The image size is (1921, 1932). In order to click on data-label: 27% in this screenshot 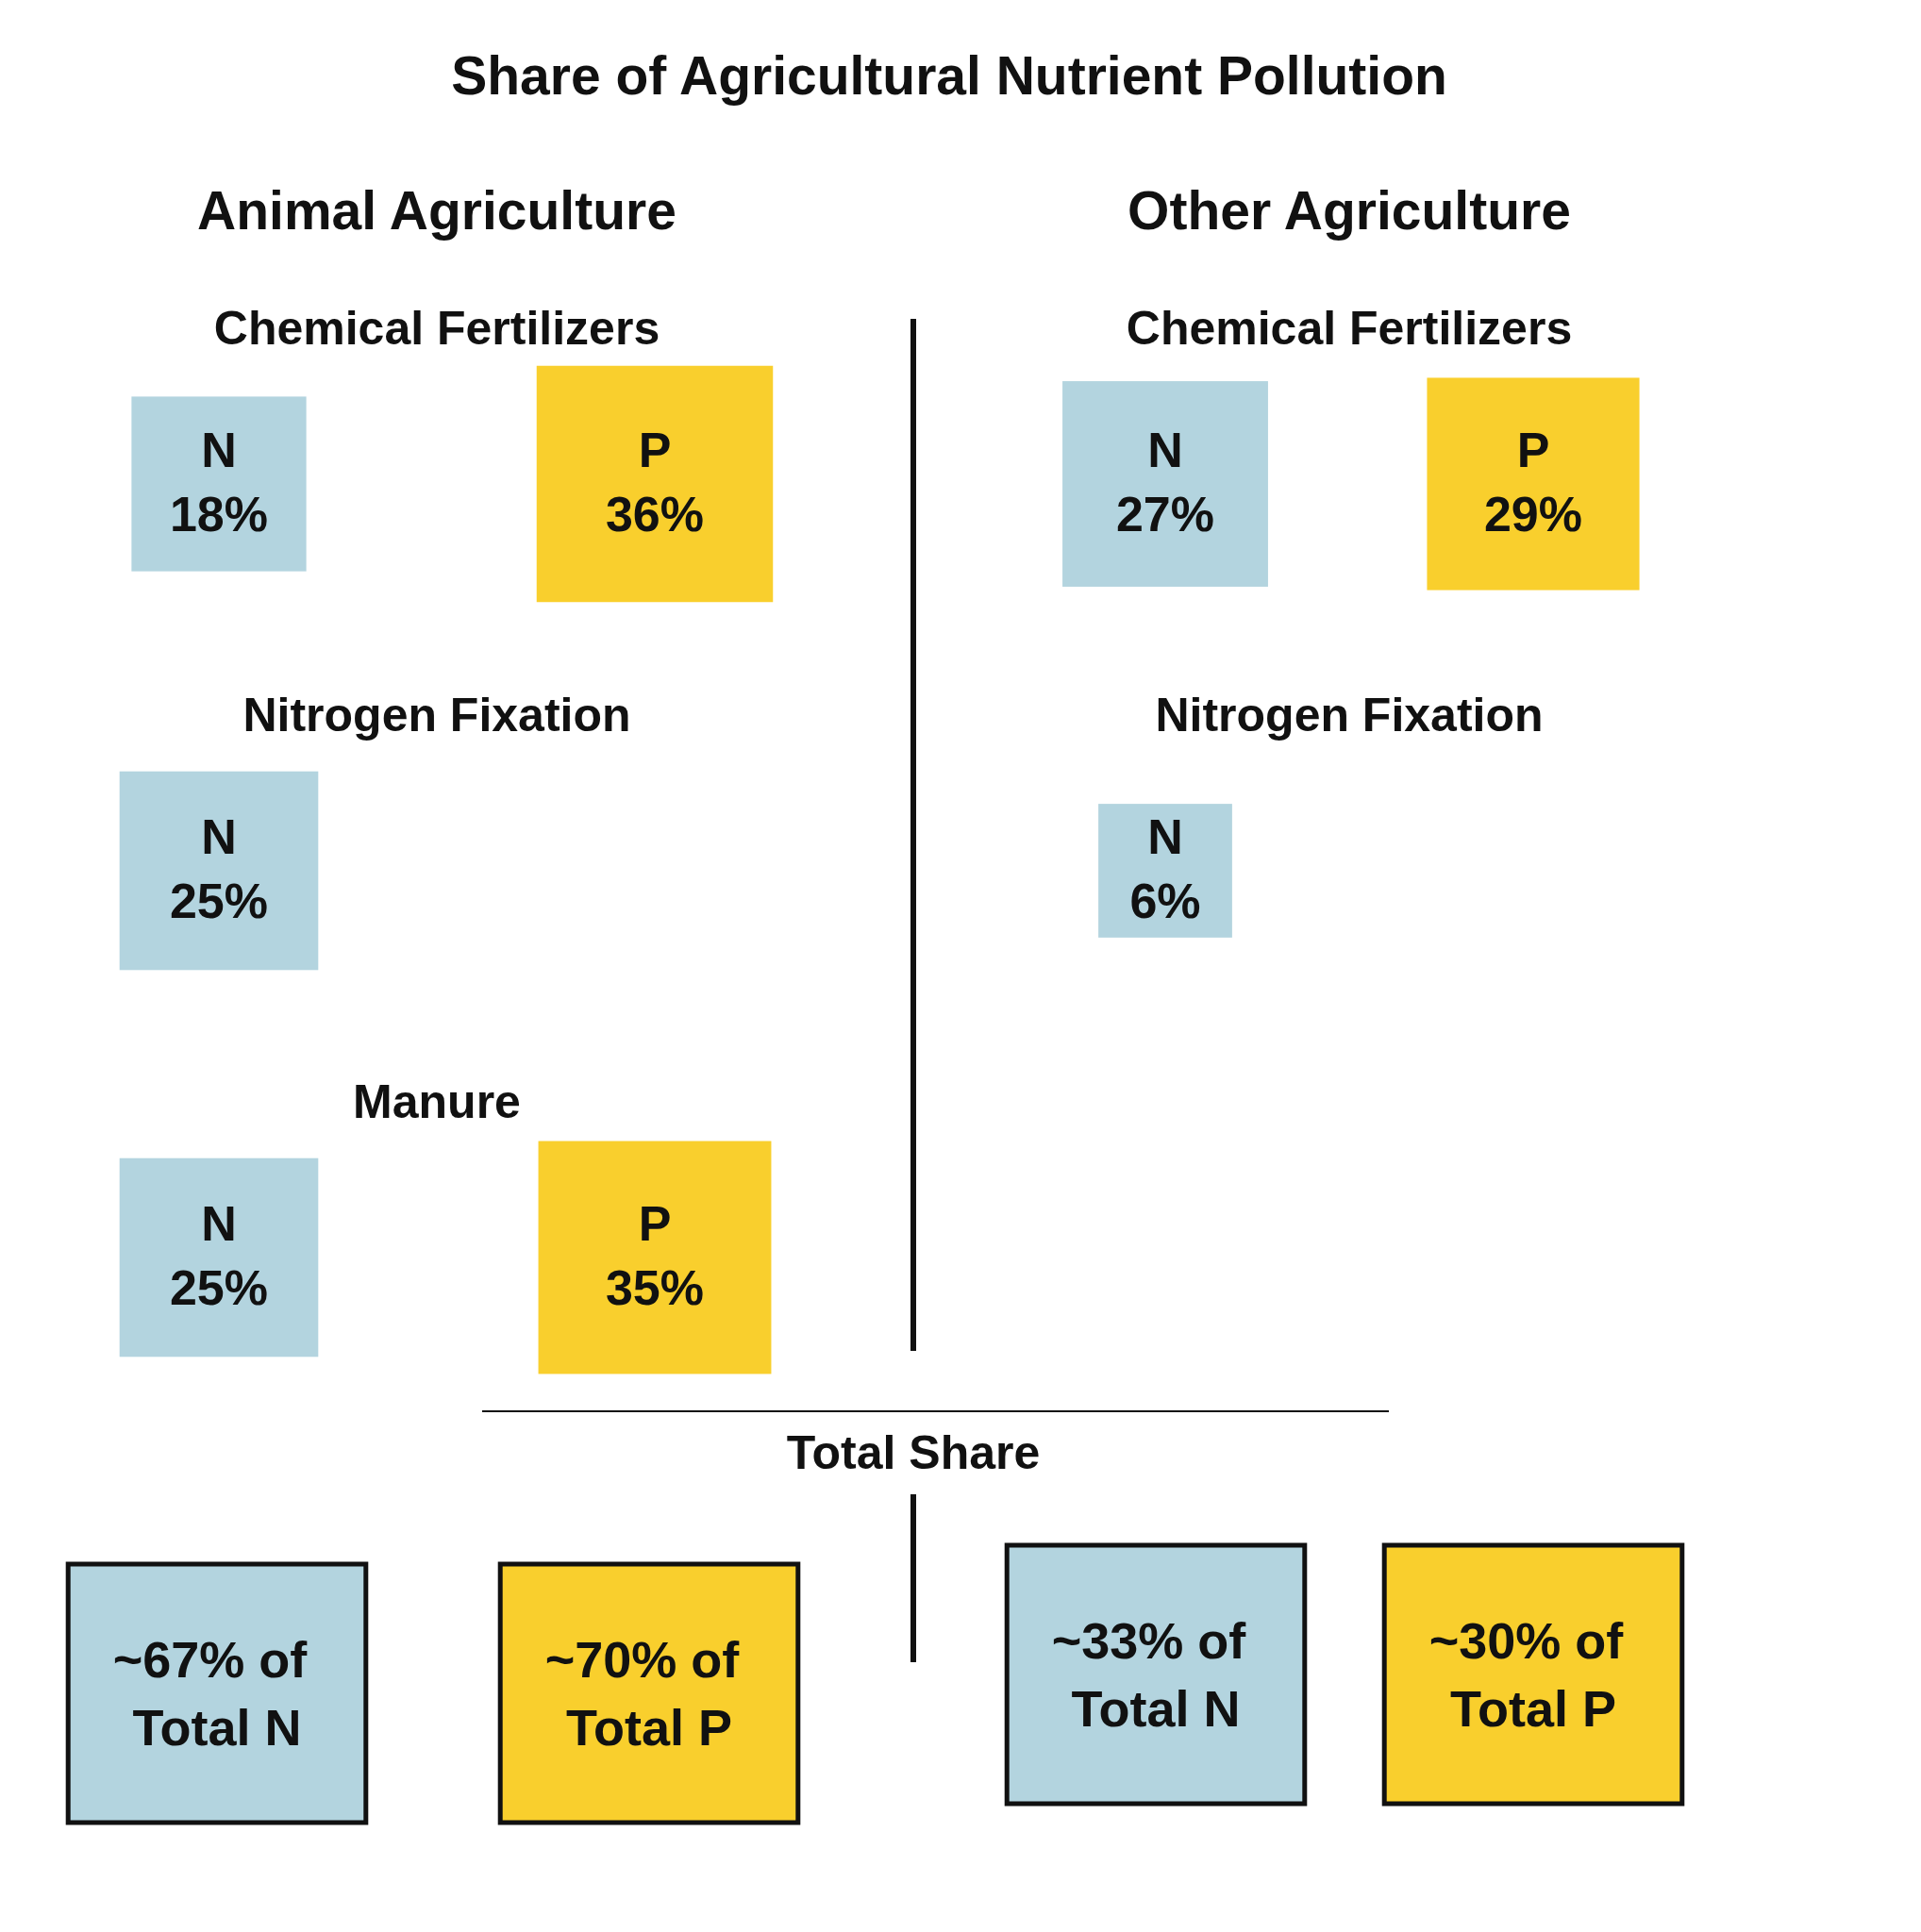, I will do `click(1165, 514)`.